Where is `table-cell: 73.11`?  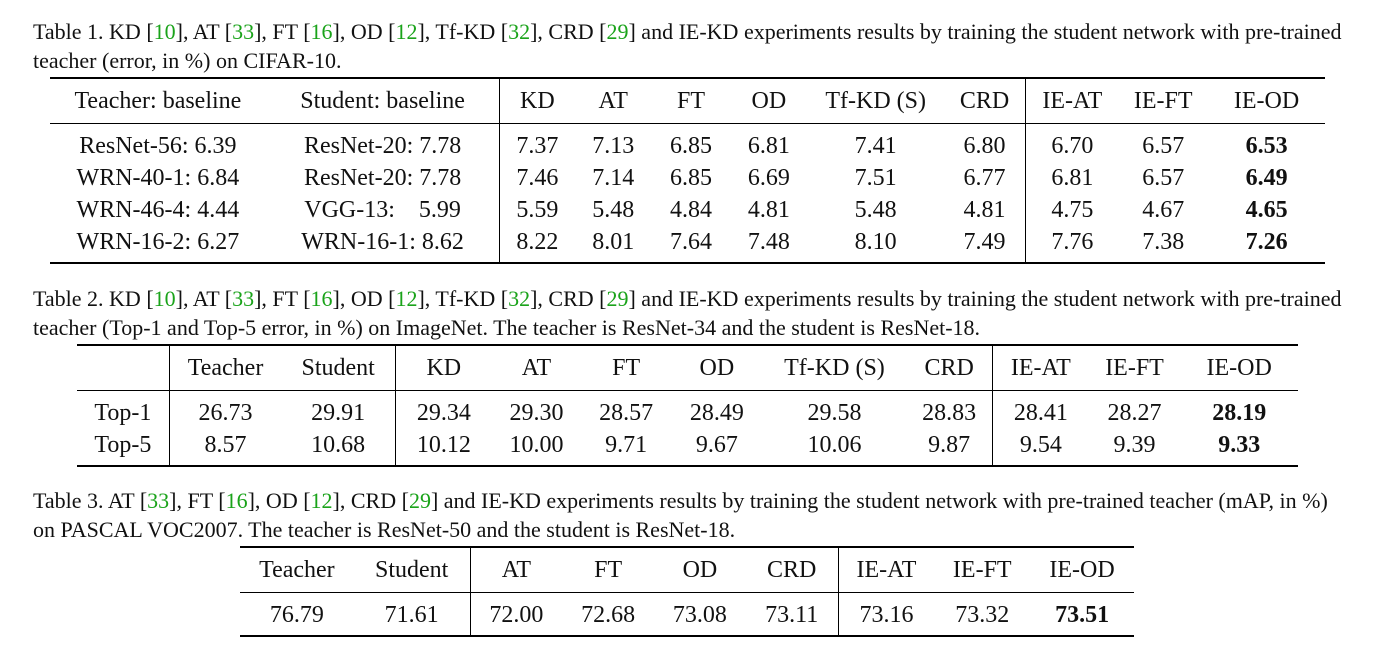
table-cell: 73.11 is located at coordinates (792, 614).